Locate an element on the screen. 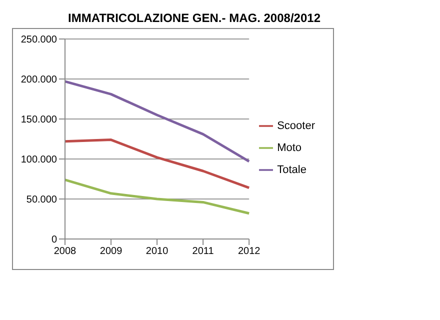 The height and width of the screenshot is (320, 440). legend-label: Moto is located at coordinates (289, 148).